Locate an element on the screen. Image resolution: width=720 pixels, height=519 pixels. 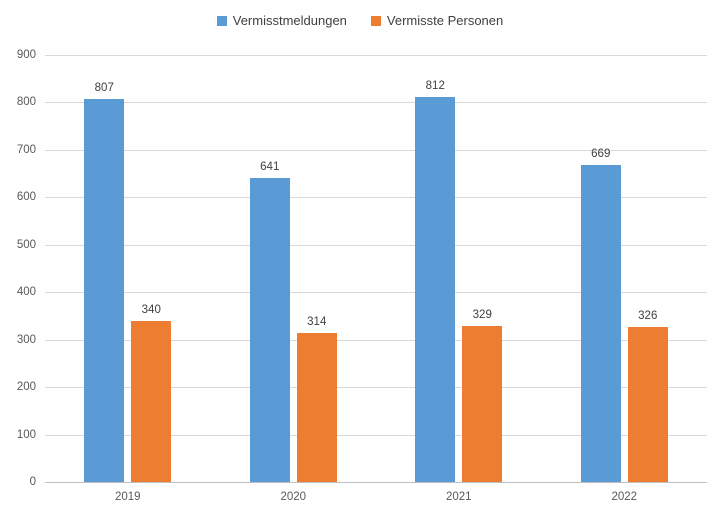
legend-item-vermisste-personen: Vermisste Personen is located at coordinates (437, 20).